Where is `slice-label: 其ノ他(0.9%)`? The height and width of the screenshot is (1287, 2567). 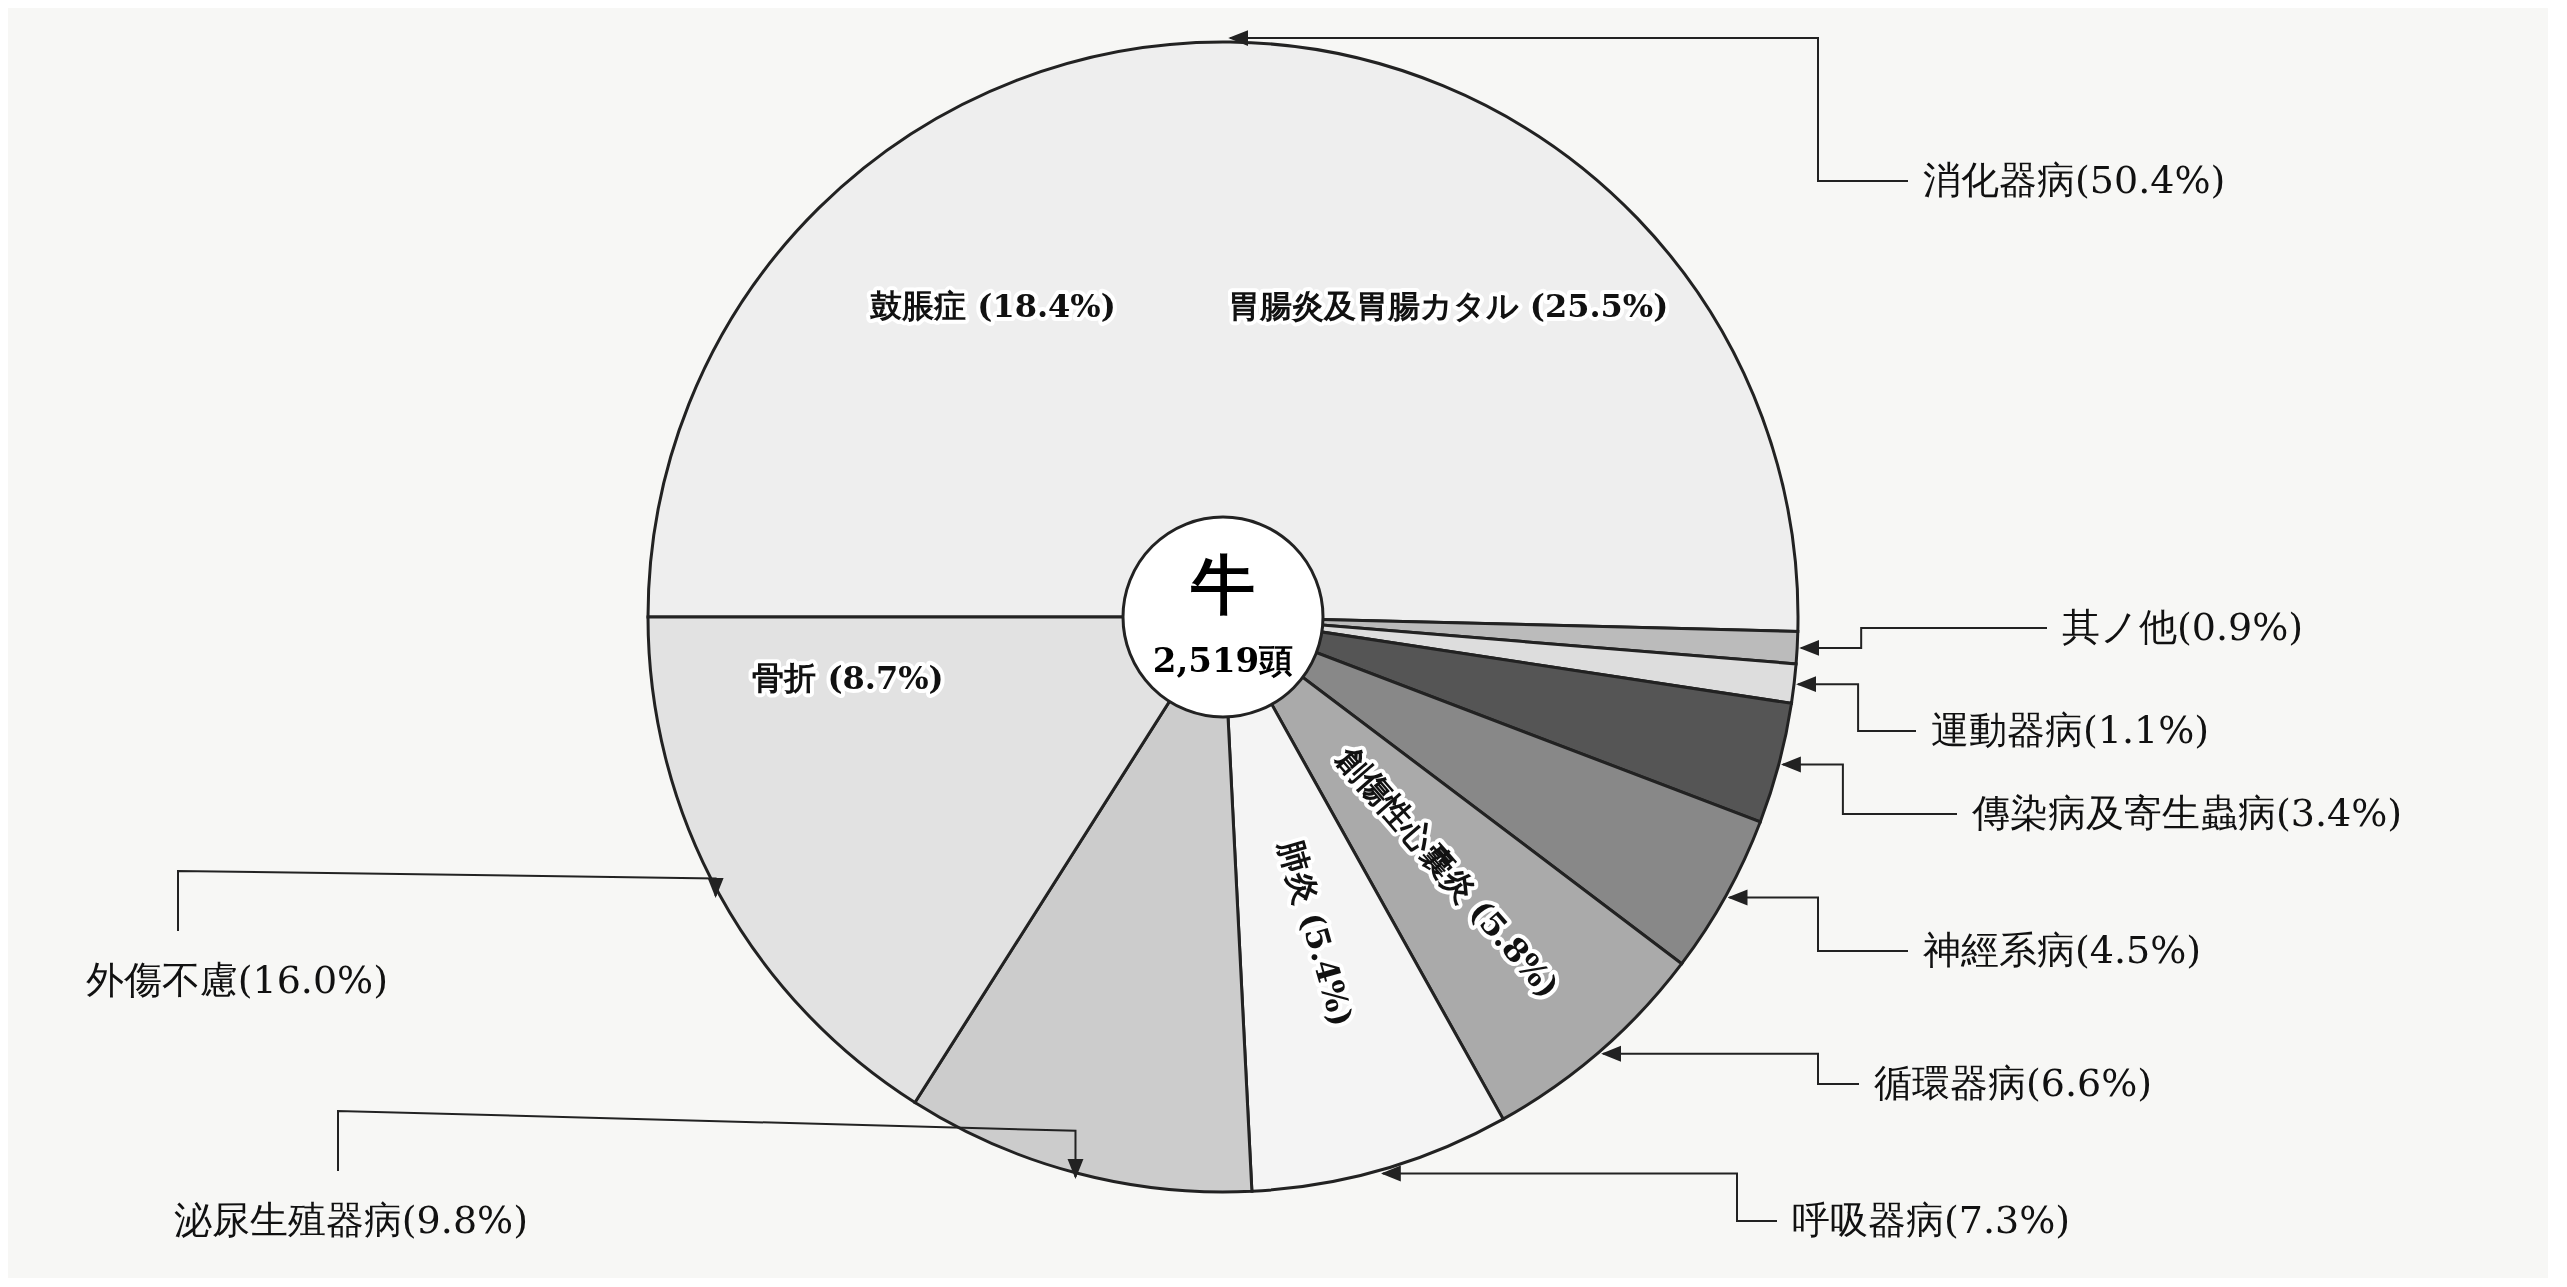
slice-label: 其ノ他(0.9%) is located at coordinates (2183, 627).